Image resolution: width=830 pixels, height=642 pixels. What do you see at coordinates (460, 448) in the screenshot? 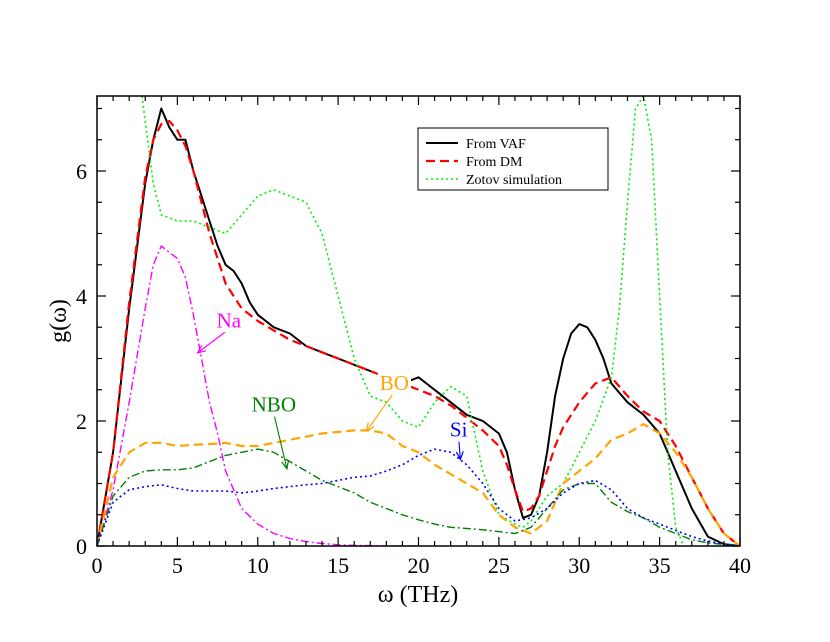
I see `annotation-arrow-si` at bounding box center [460, 448].